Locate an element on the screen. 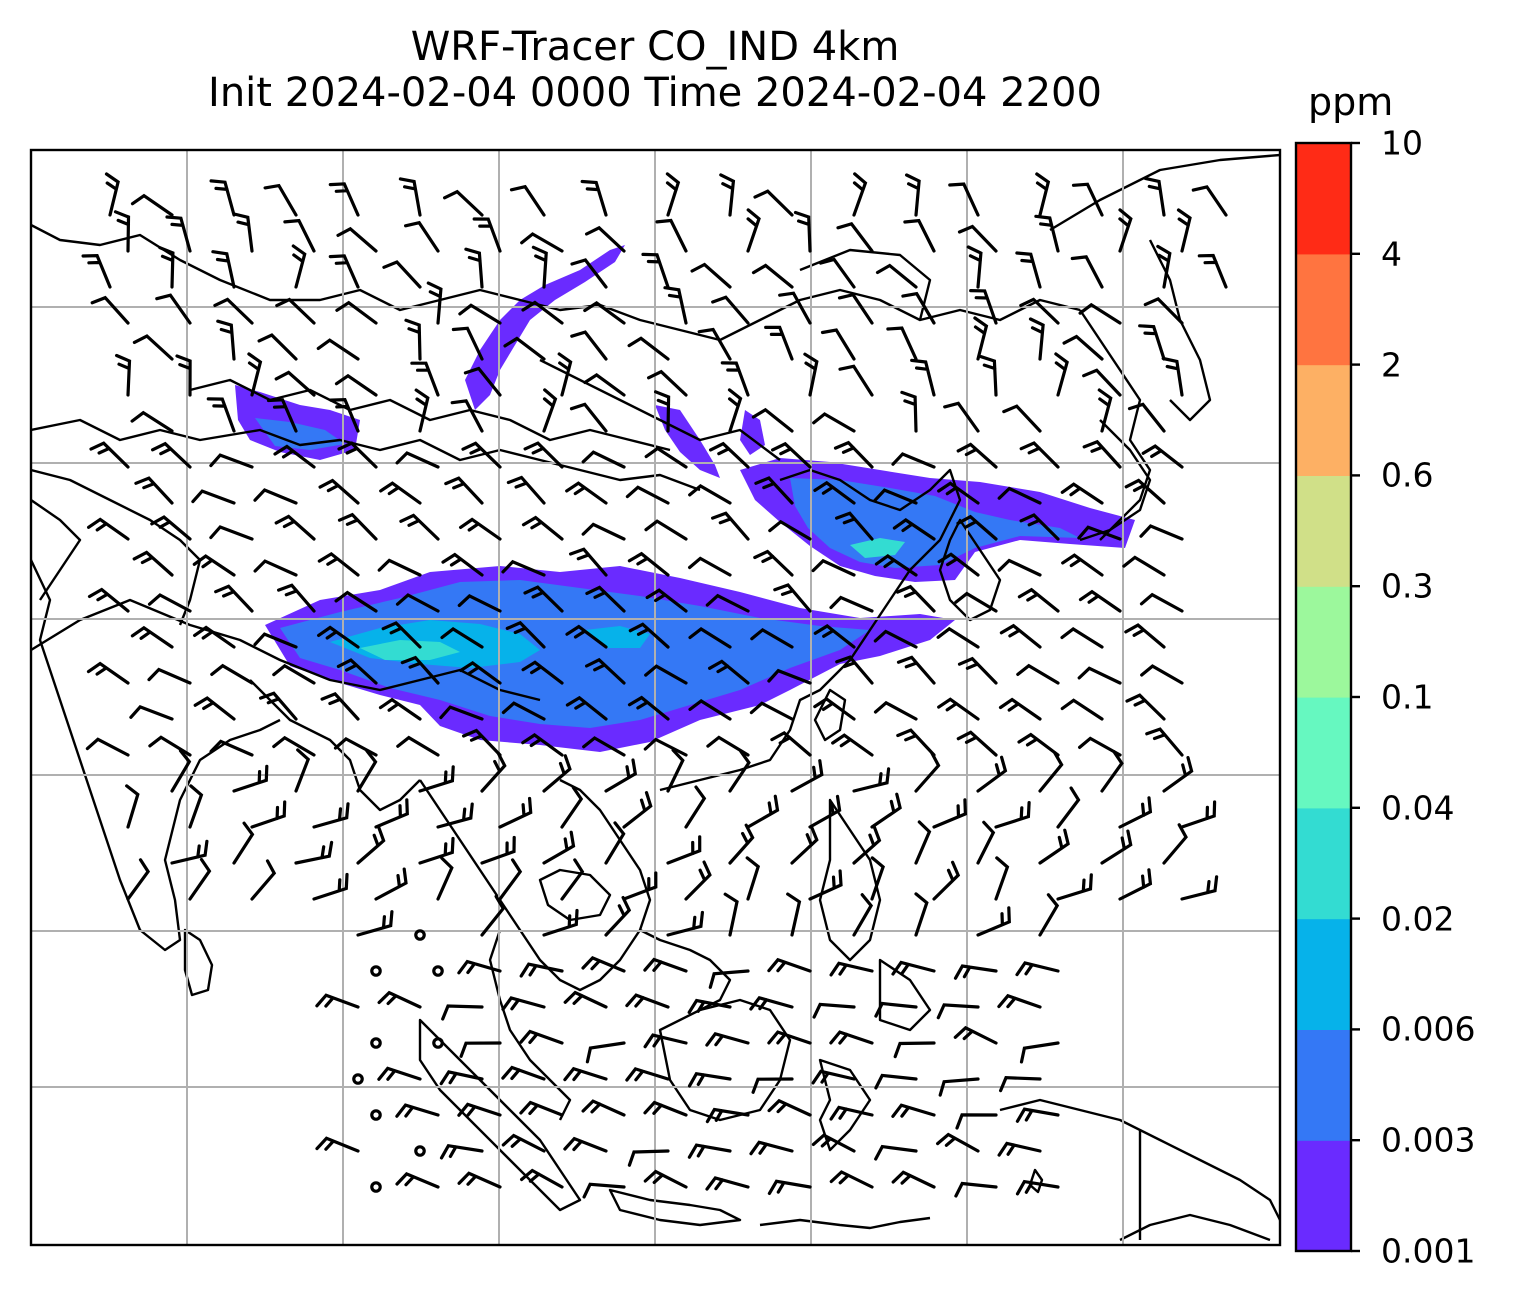 This screenshot has height=1306, width=1528. colorbar-tick-label: 0.006 is located at coordinates (1428, 1029).